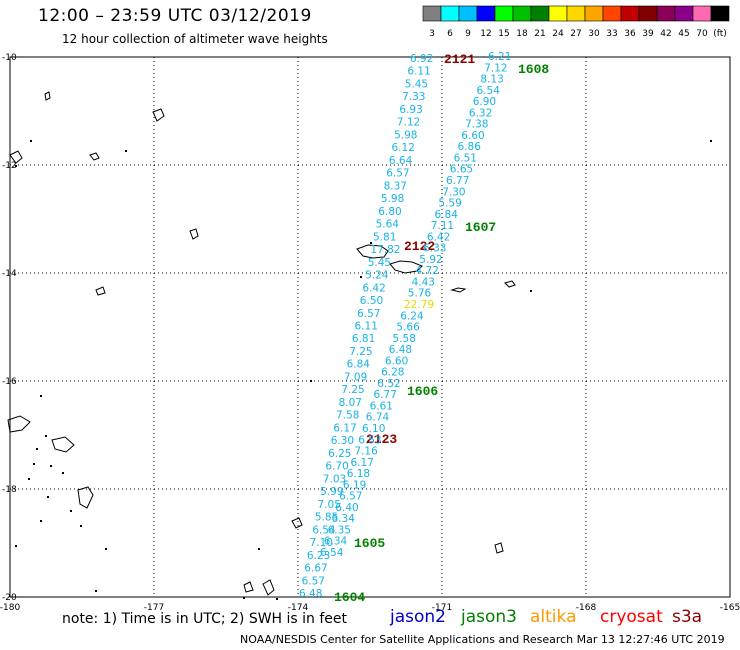  What do you see at coordinates (489, 91) in the screenshot?
I see `wave-height-label: 6.54` at bounding box center [489, 91].